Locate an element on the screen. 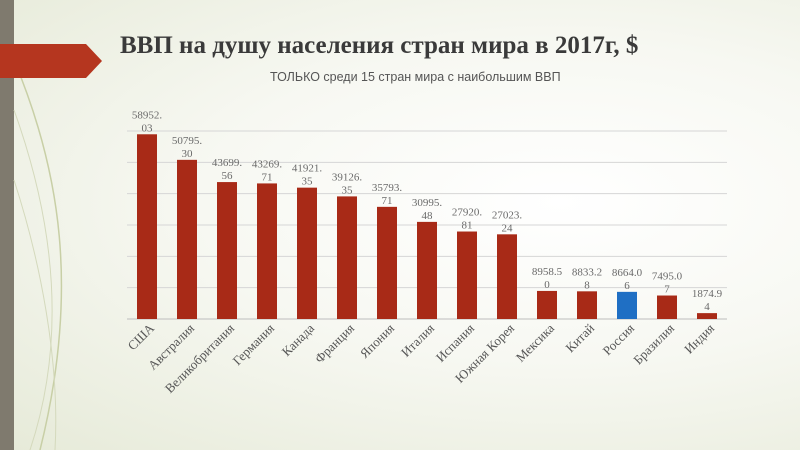  value-label-8-line1: 30995. is located at coordinates (427, 203).